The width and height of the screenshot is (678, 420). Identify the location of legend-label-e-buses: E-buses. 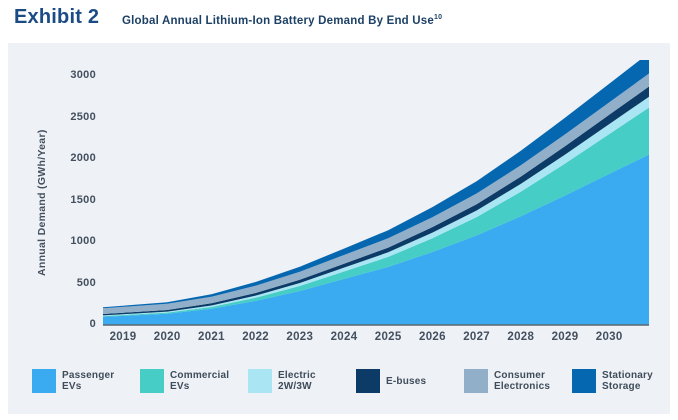
(406, 381).